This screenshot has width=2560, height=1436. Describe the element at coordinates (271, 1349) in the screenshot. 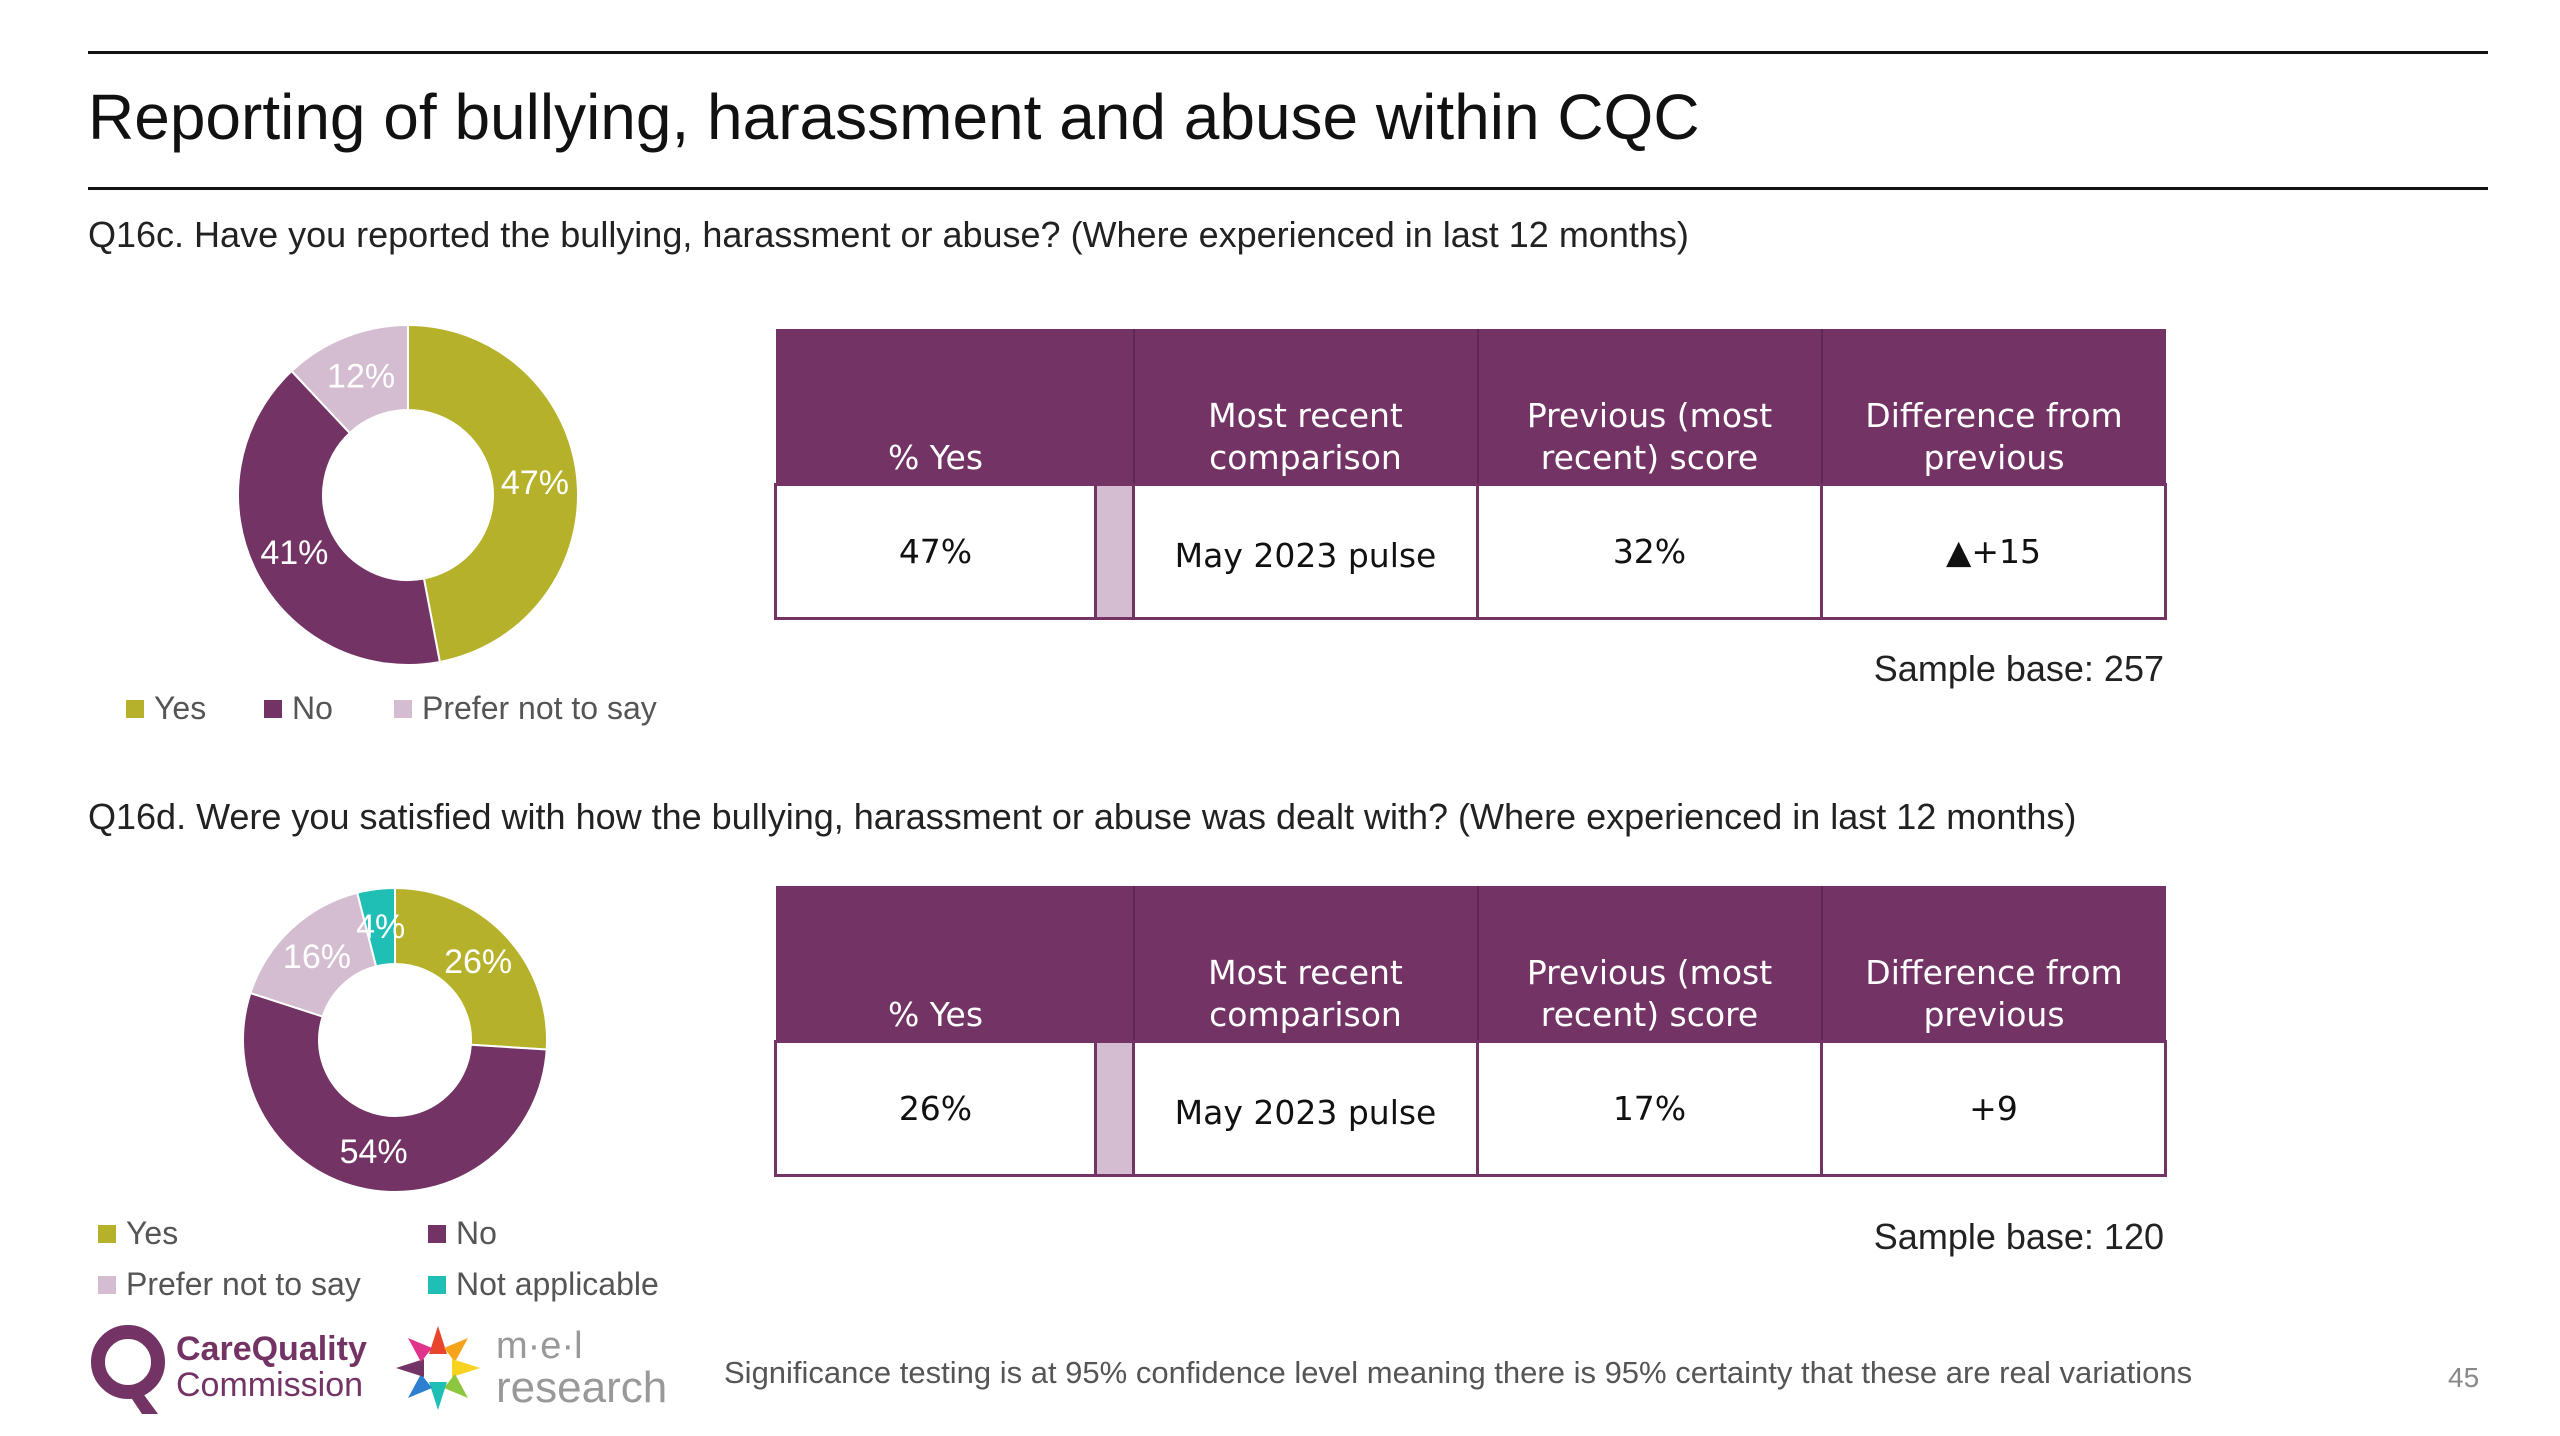

I see `cqc-logo-text-line1: CareQuality` at that location.